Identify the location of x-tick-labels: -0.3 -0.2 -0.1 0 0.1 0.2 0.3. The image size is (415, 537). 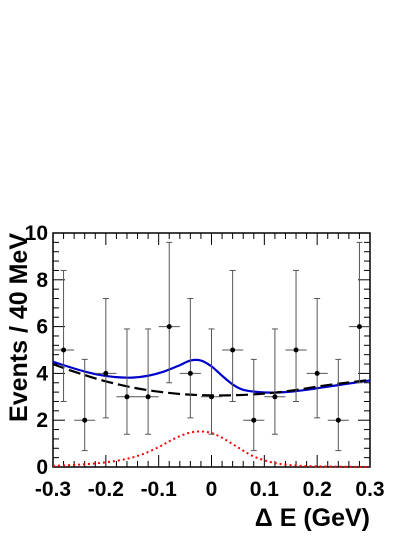
(210, 489).